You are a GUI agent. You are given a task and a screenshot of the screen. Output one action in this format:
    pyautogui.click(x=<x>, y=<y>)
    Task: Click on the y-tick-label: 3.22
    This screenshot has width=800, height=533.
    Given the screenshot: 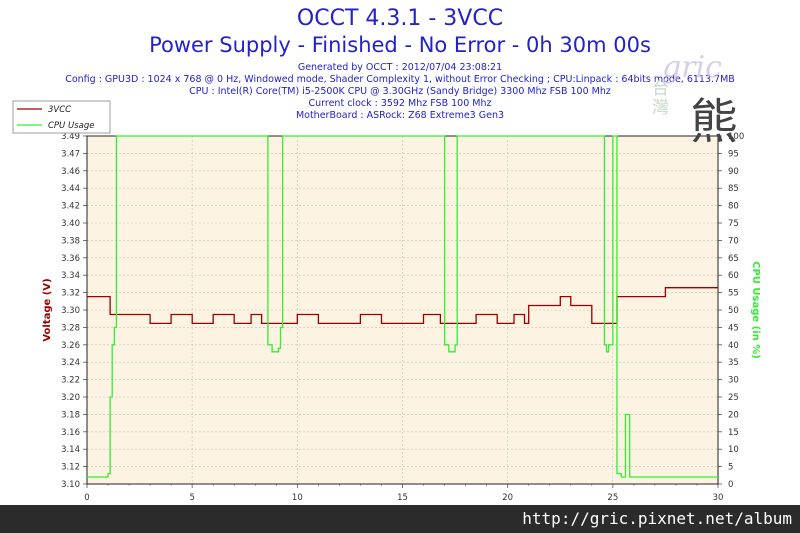 What is the action you would take?
    pyautogui.click(x=70, y=381)
    